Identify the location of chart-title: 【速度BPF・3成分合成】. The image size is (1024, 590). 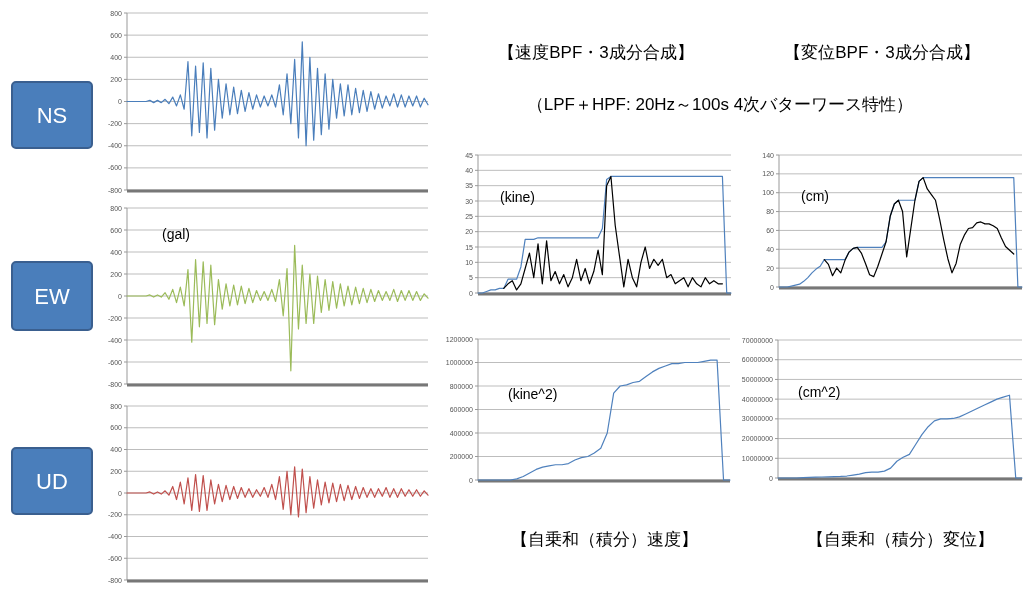
(596, 52).